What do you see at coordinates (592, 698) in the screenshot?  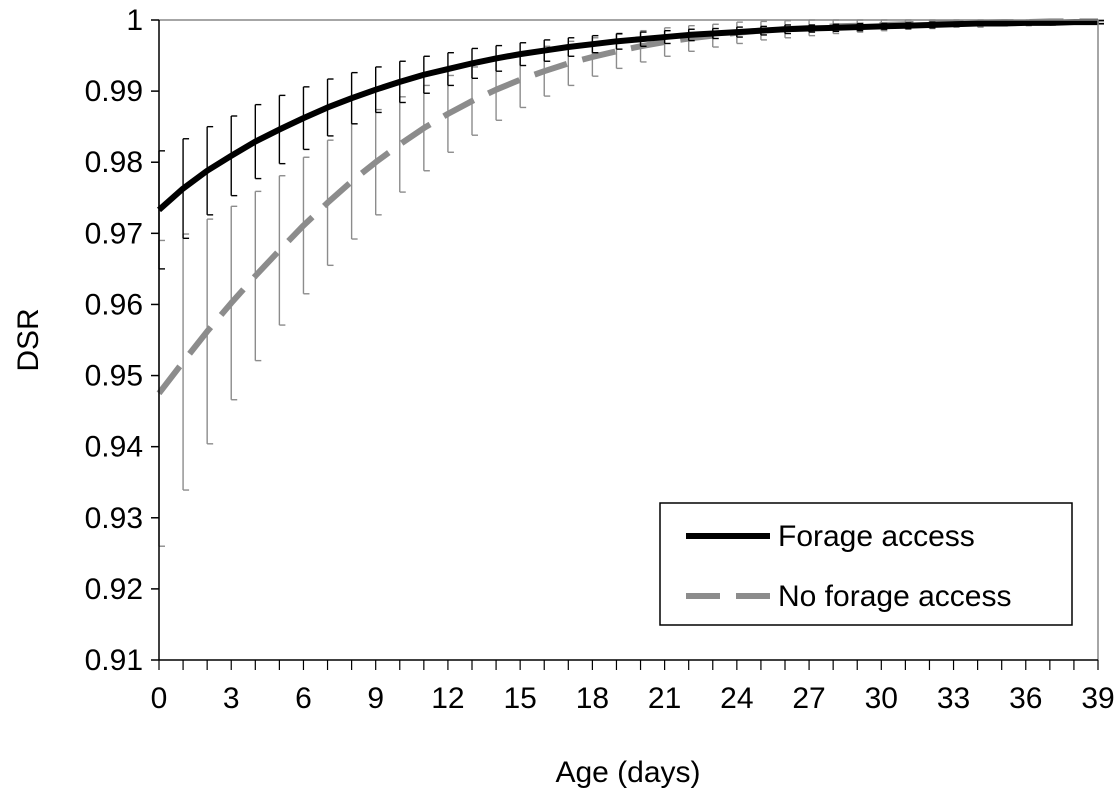 I see `x-tick-label: 18` at bounding box center [592, 698].